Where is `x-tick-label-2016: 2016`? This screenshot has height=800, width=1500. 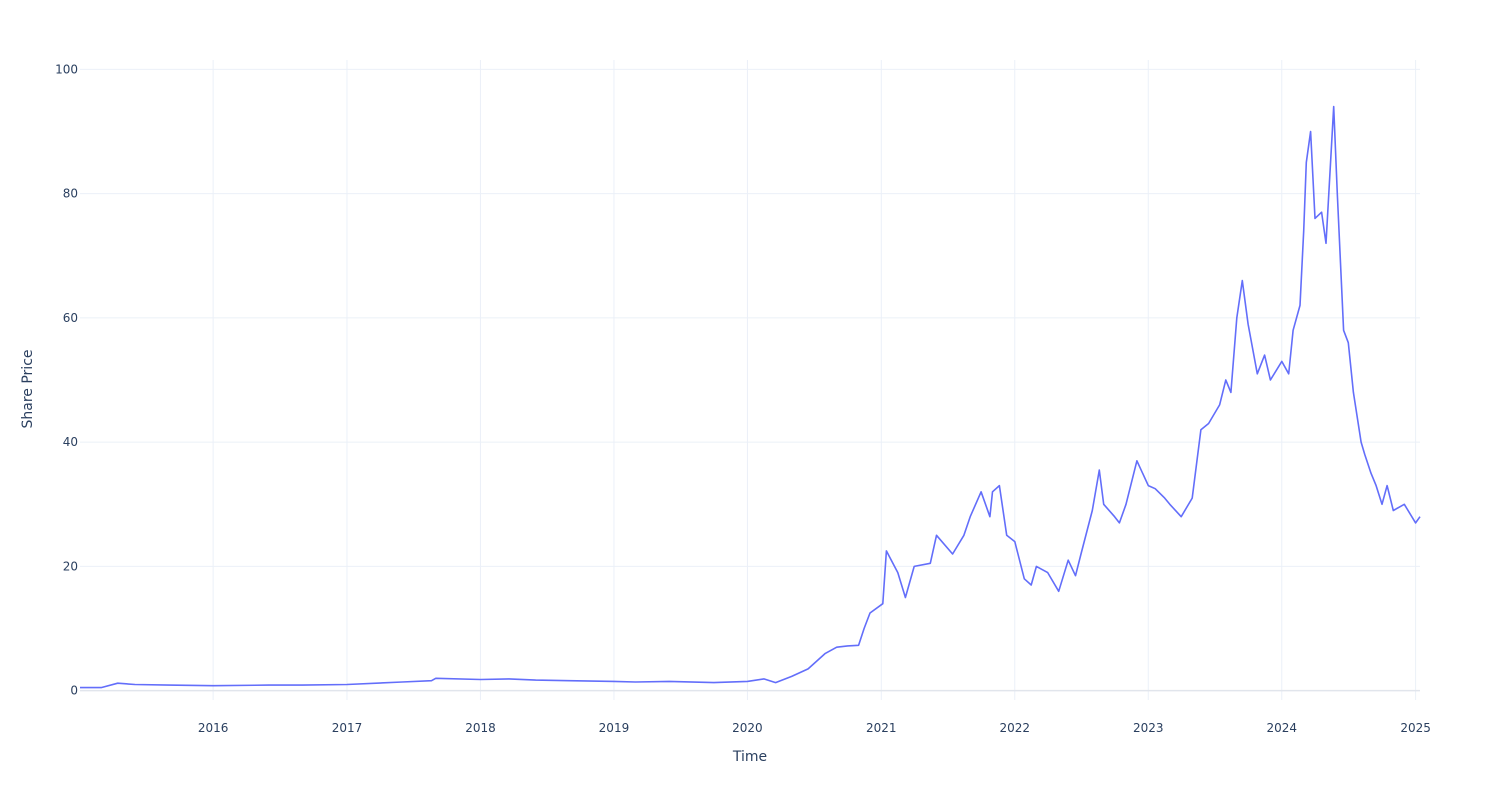 x-tick-label-2016: 2016 is located at coordinates (213, 728).